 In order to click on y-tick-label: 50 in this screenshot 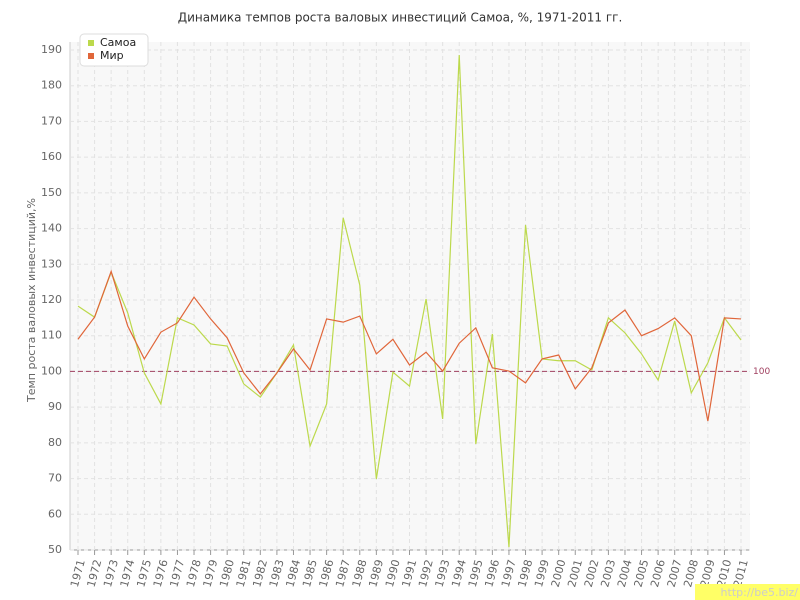, I will do `click(55, 549)`.